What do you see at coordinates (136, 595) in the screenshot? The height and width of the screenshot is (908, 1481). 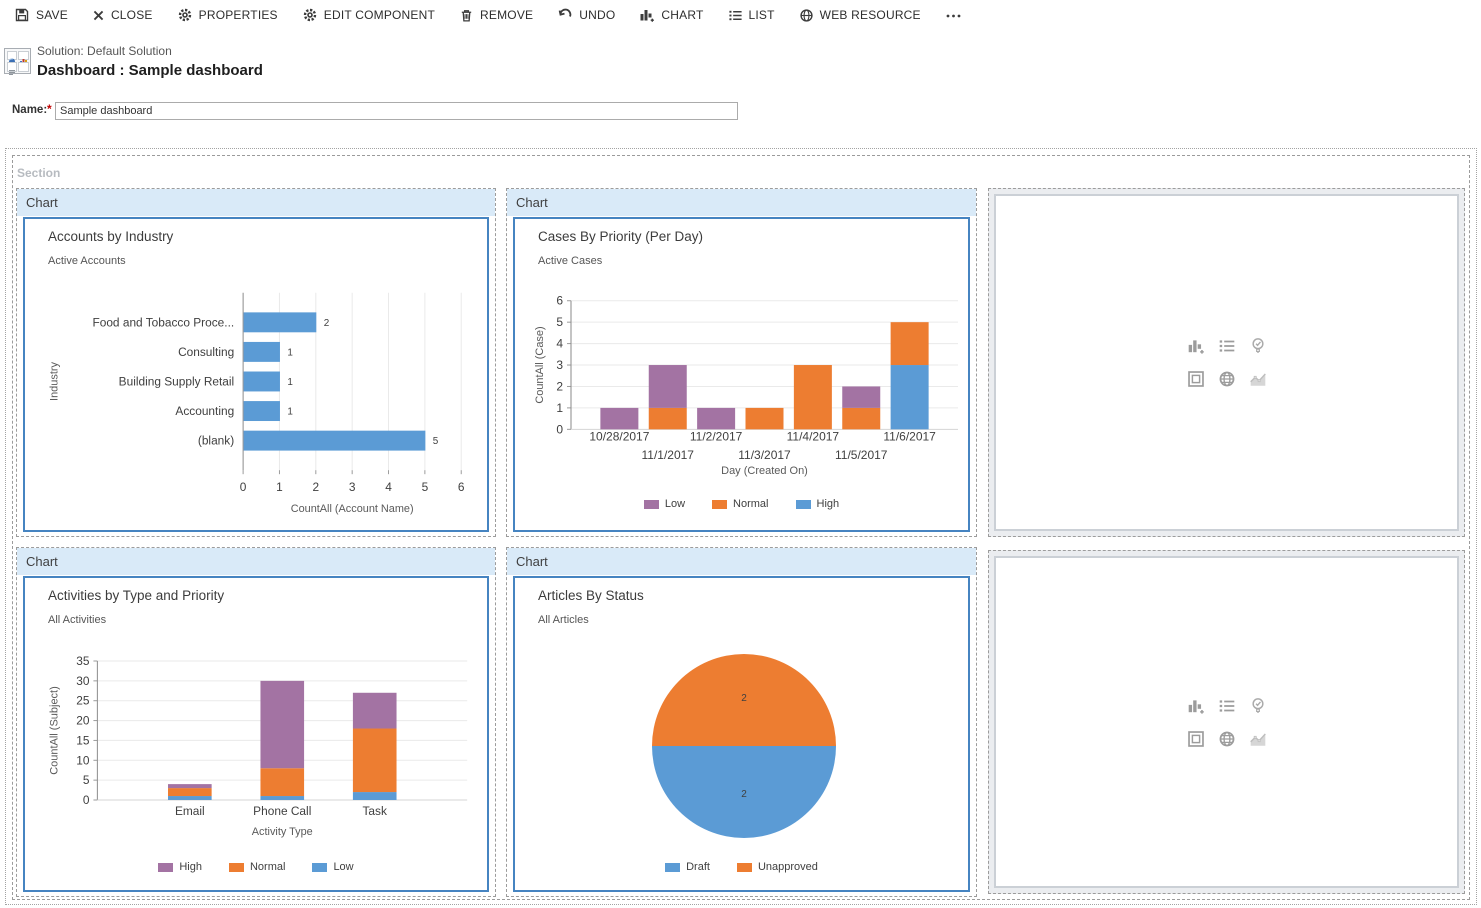 I see `chart-title: Activities by Type and Priority` at bounding box center [136, 595].